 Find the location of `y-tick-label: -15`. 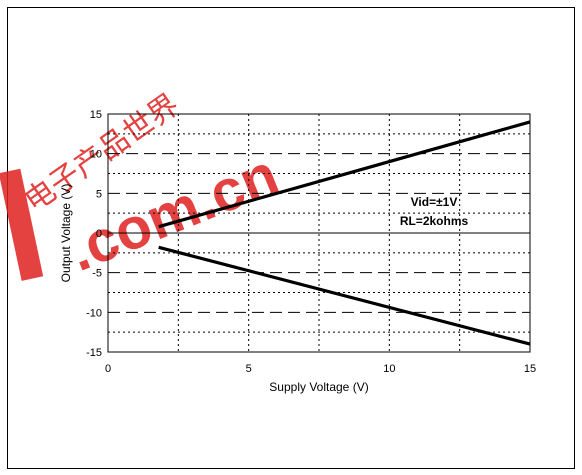

y-tick-label: -15 is located at coordinates (94, 353).